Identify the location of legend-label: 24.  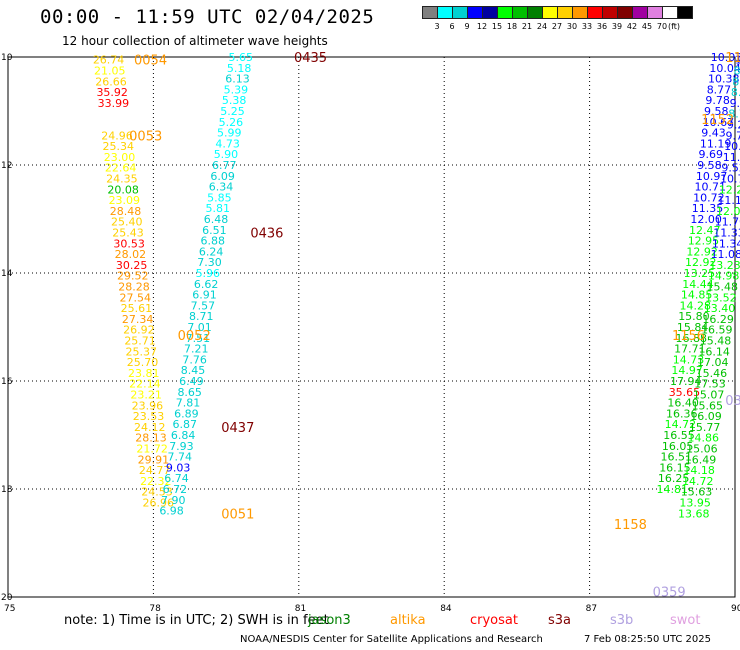
(542, 26).